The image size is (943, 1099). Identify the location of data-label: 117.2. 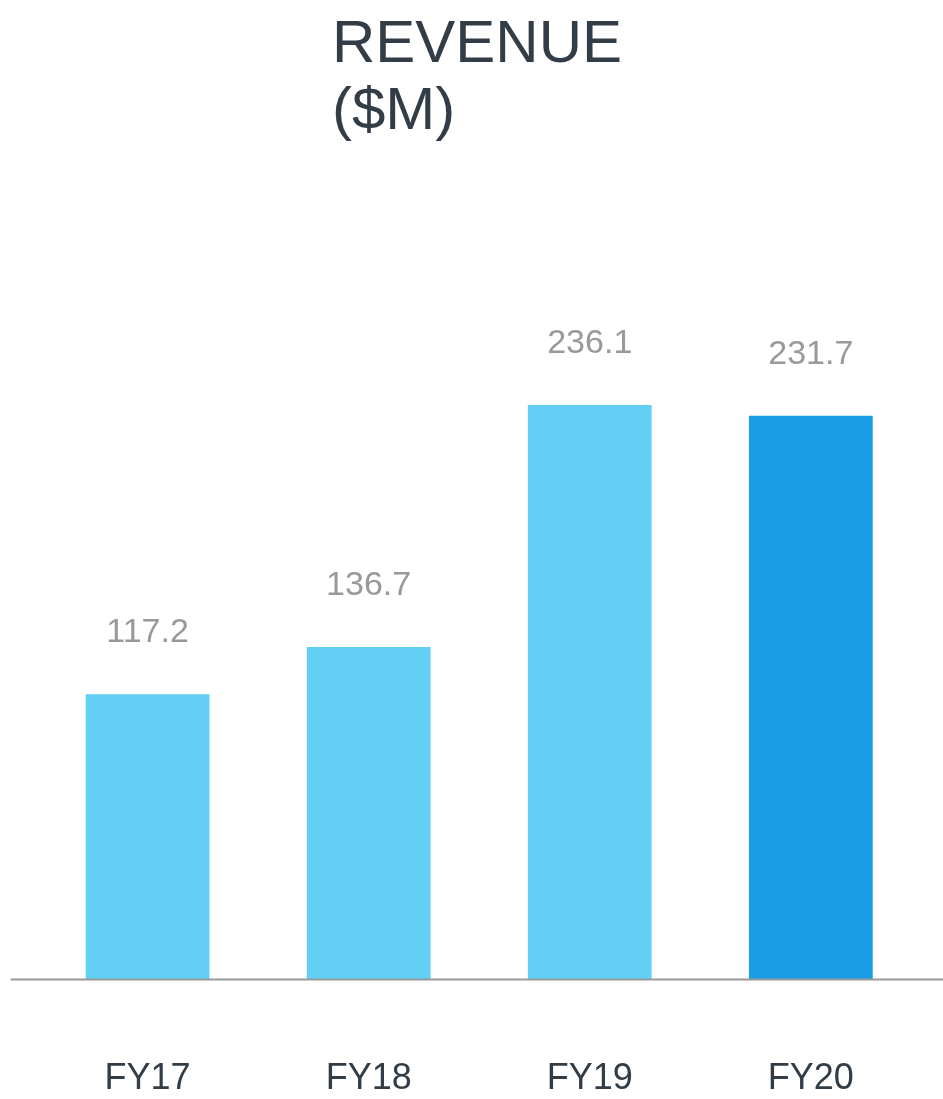
(147, 630).